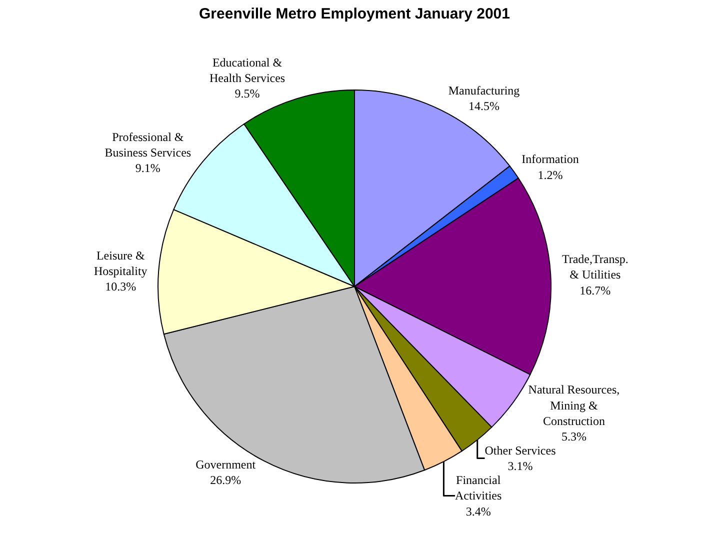 The height and width of the screenshot is (533, 709). I want to click on data-label: 9.1%, so click(147, 168).